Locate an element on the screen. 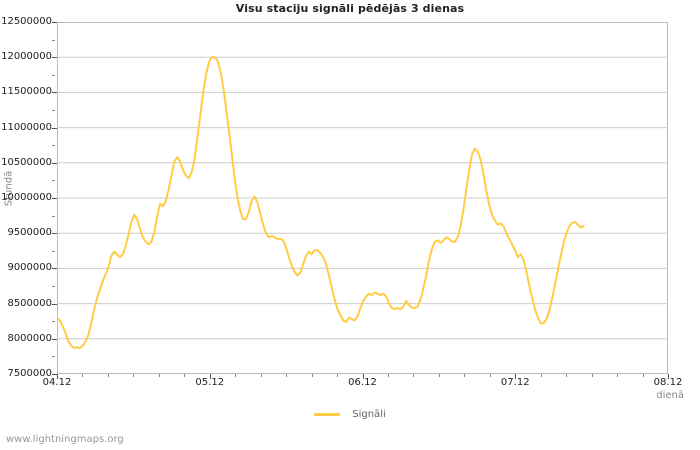  y-axis-tick-label: 11500000 is located at coordinates (26, 92).